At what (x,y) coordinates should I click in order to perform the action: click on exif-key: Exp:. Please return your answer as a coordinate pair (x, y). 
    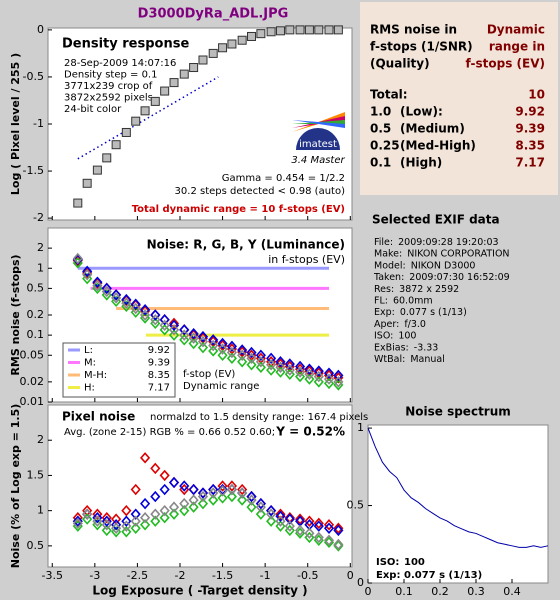
    Looking at the image, I should click on (384, 312).